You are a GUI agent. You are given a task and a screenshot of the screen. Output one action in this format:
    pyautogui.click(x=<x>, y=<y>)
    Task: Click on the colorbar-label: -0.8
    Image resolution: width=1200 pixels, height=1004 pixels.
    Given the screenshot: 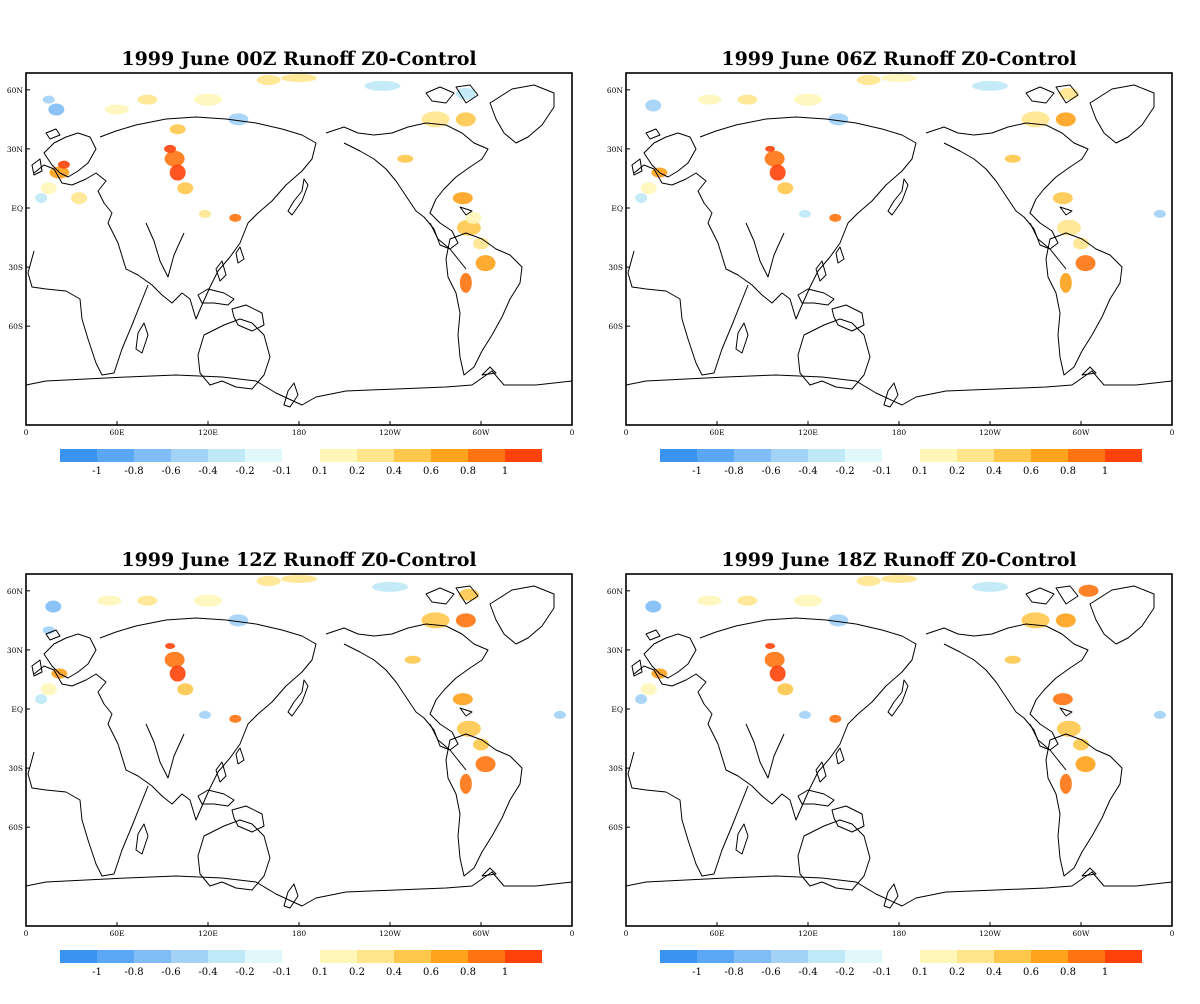 What is the action you would take?
    pyautogui.click(x=733, y=972)
    